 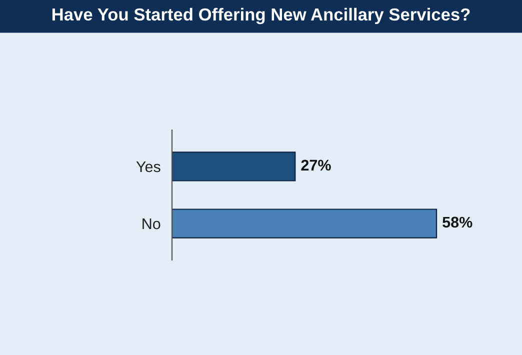 What do you see at coordinates (151, 224) in the screenshot?
I see `y-tick-label: No` at bounding box center [151, 224].